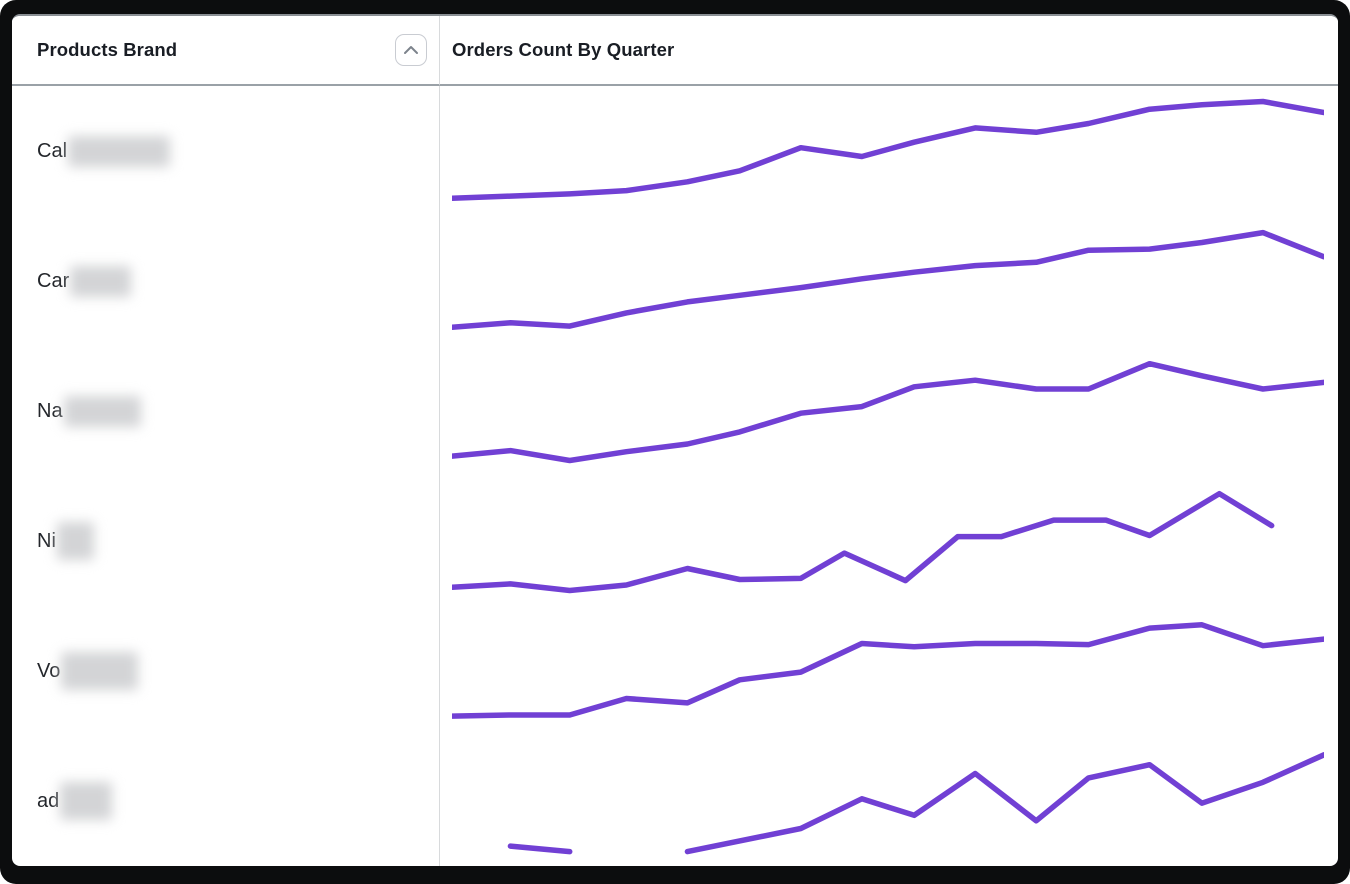  Describe the element at coordinates (49, 670) in the screenshot. I see `brand-label-text: Vo` at that location.